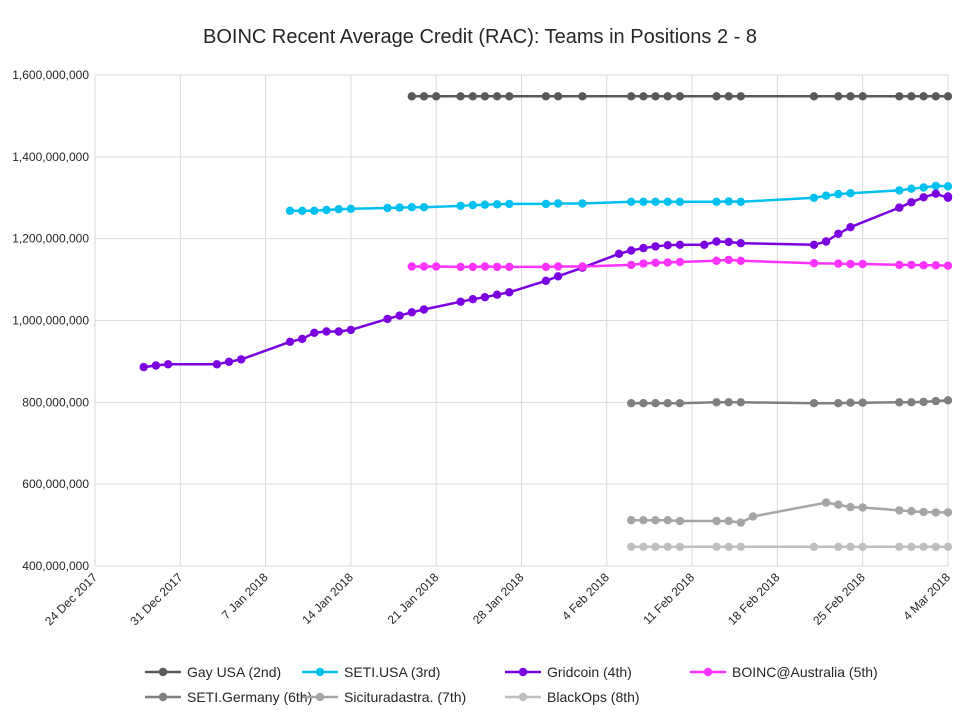 Image resolution: width=960 pixels, height=720 pixels. Describe the element at coordinates (754, 599) in the screenshot. I see `x-tick-label: 18 Feb 2018` at that location.